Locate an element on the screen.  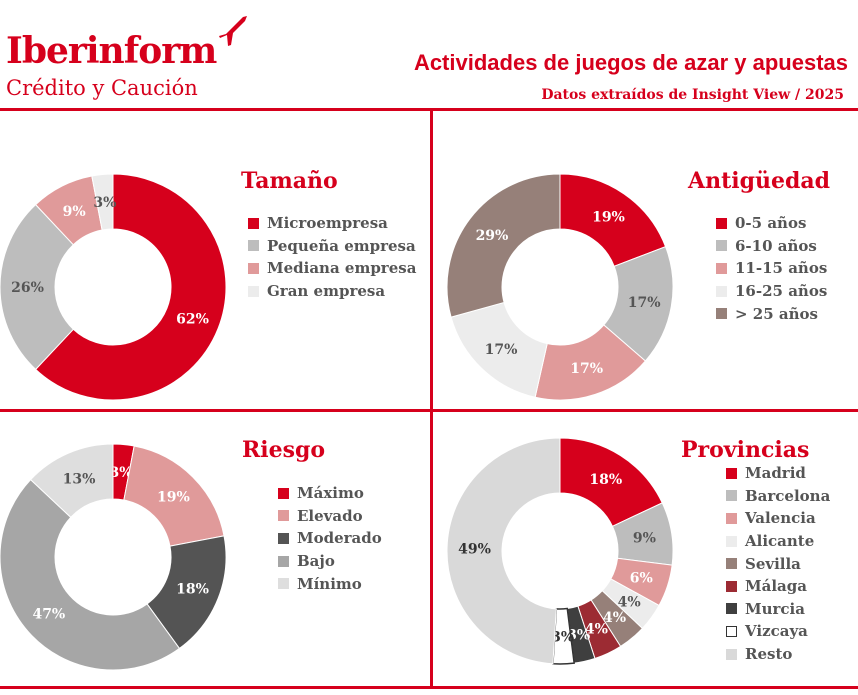
legend-label: Mediana empresa is located at coordinates (342, 268).